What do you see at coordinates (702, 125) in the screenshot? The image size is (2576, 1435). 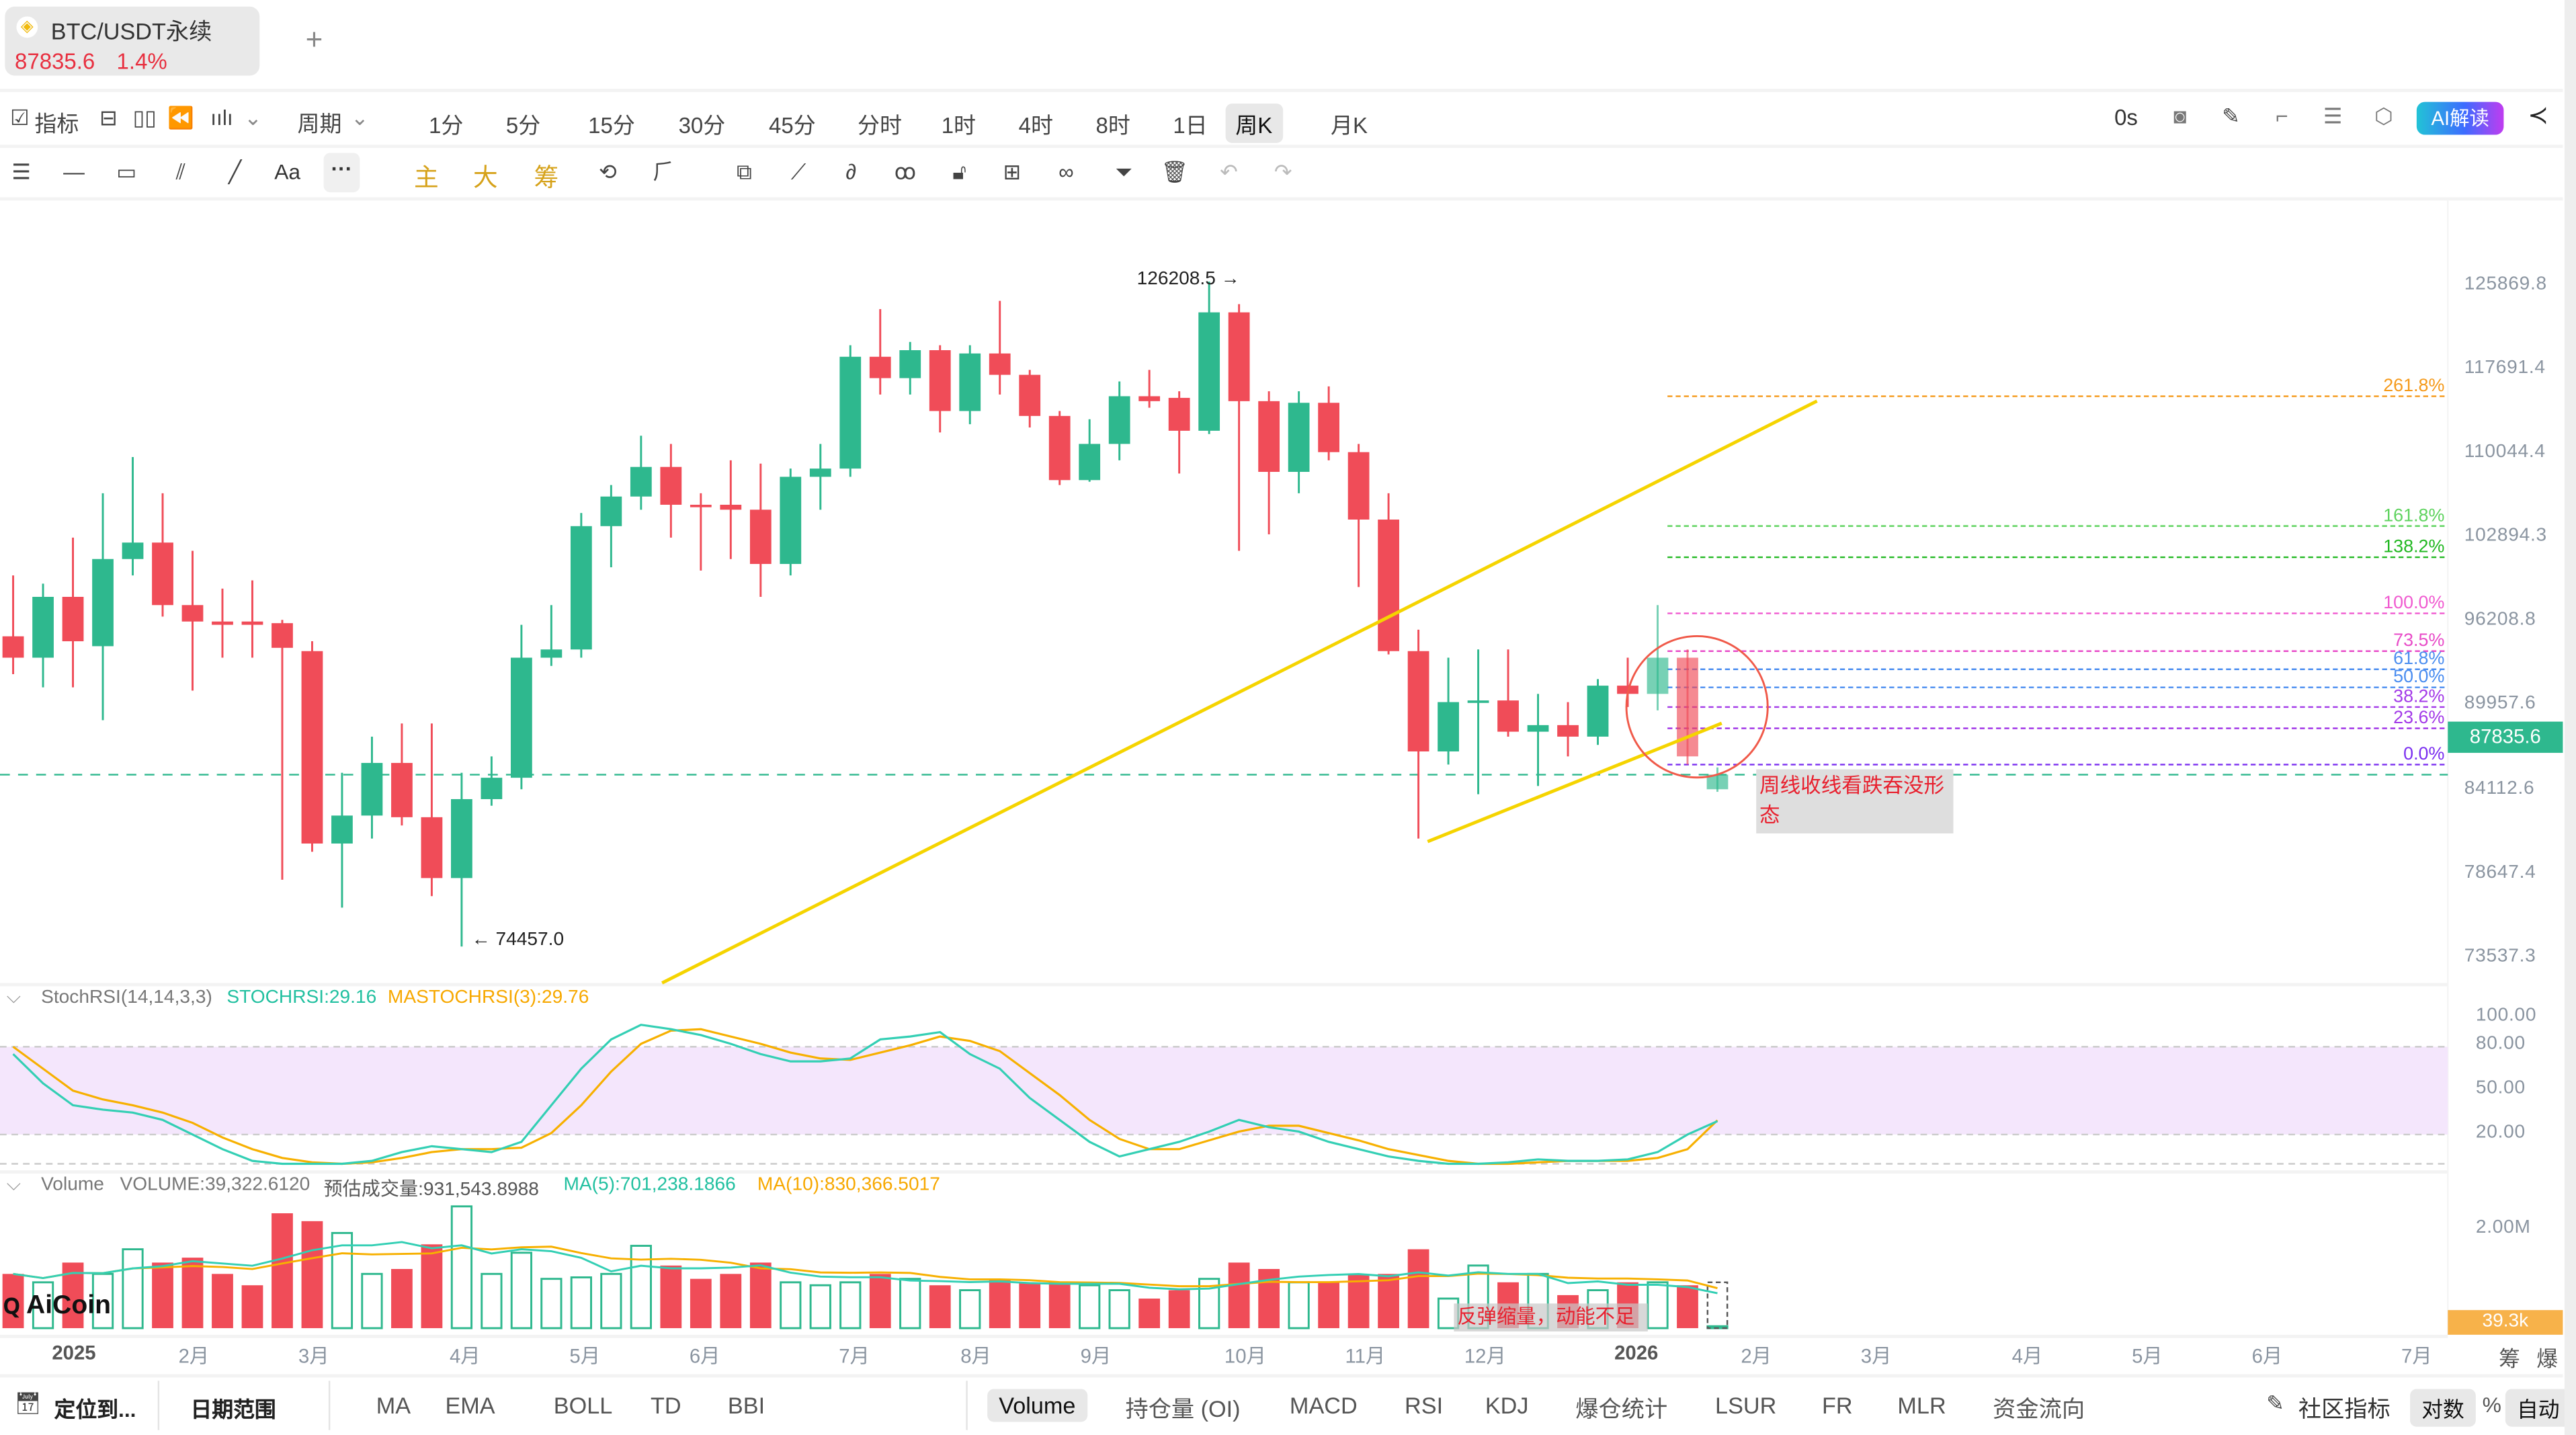 I see `interval-4: 30分` at bounding box center [702, 125].